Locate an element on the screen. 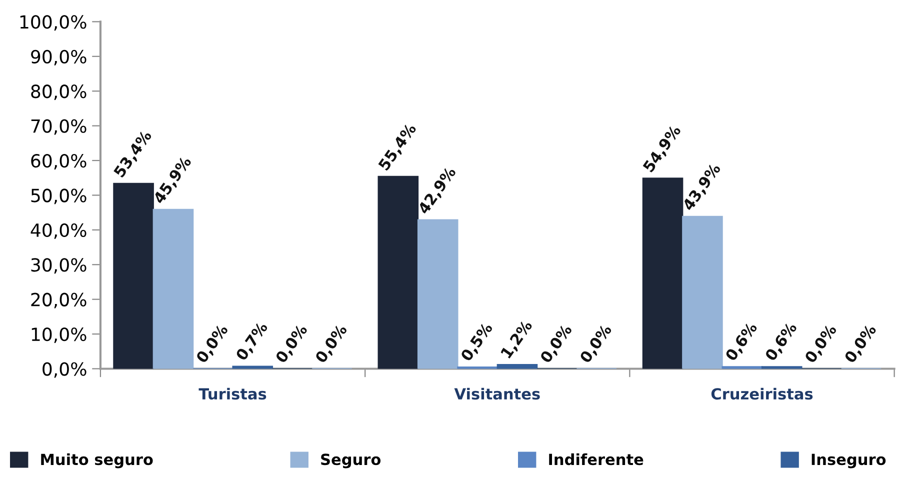 The width and height of the screenshot is (897, 482). x-tick-label: Turistas is located at coordinates (232, 394).